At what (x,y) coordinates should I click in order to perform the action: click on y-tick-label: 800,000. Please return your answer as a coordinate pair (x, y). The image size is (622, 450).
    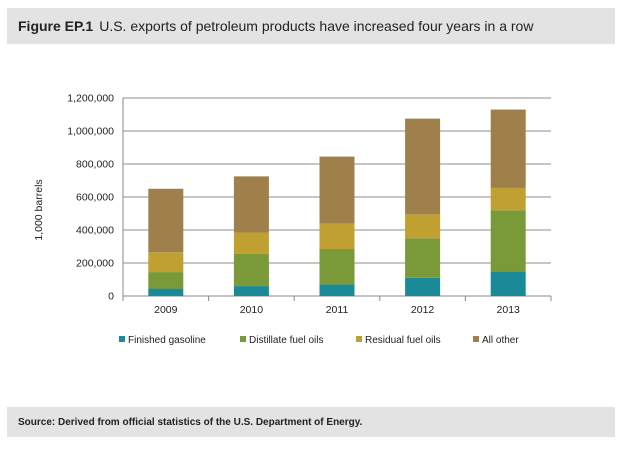
    Looking at the image, I should click on (95, 165).